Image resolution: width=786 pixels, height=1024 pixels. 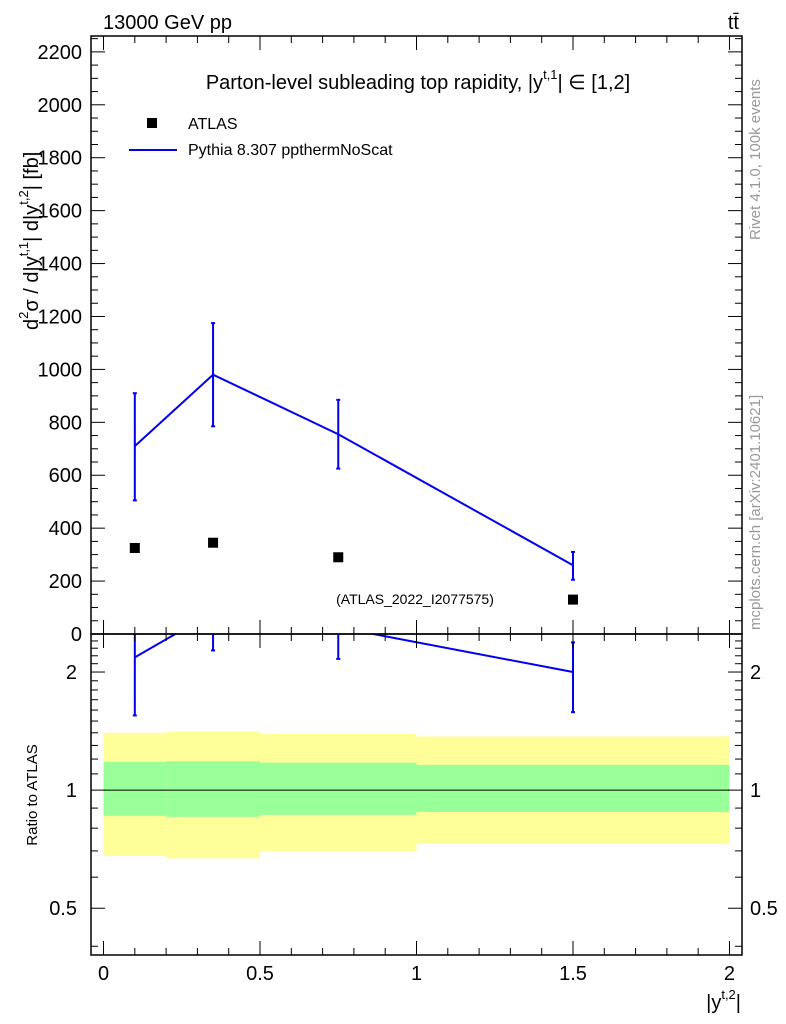 I want to click on ratio-y-tick-label-left: 1, so click(x=71, y=791).